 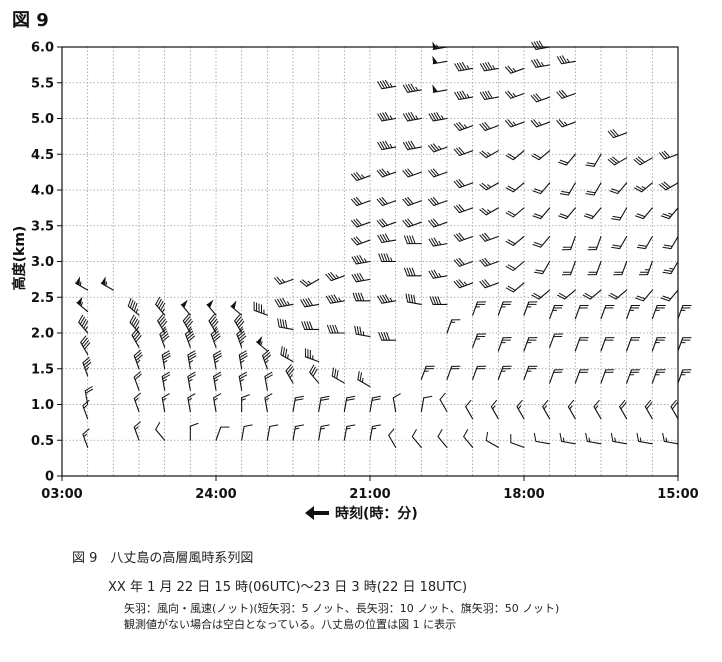 What do you see at coordinates (42, 369) in the screenshot?
I see `y-tick-label: 1.5` at bounding box center [42, 369].